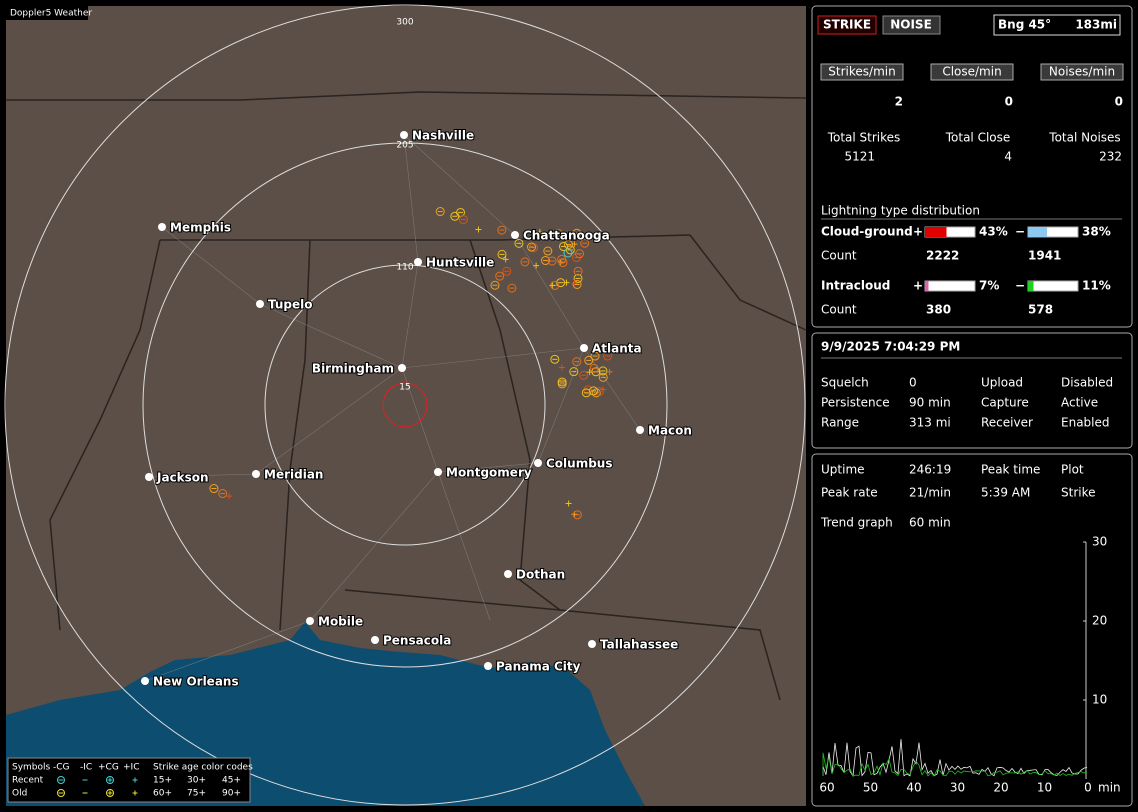 This screenshot has height=812, width=1138. Describe the element at coordinates (200, 228) in the screenshot. I see `city-label: Memphis` at that location.